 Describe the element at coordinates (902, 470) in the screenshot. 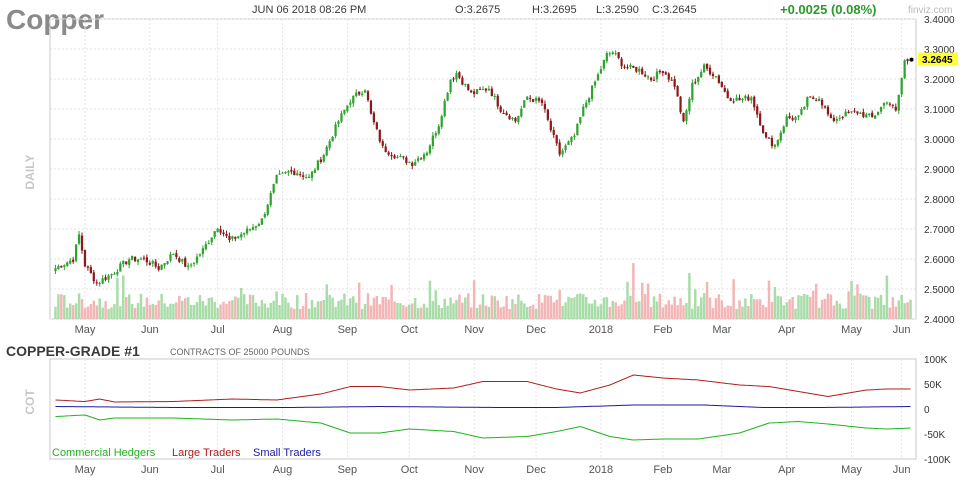

I see `cot-month-label: Jun` at that location.